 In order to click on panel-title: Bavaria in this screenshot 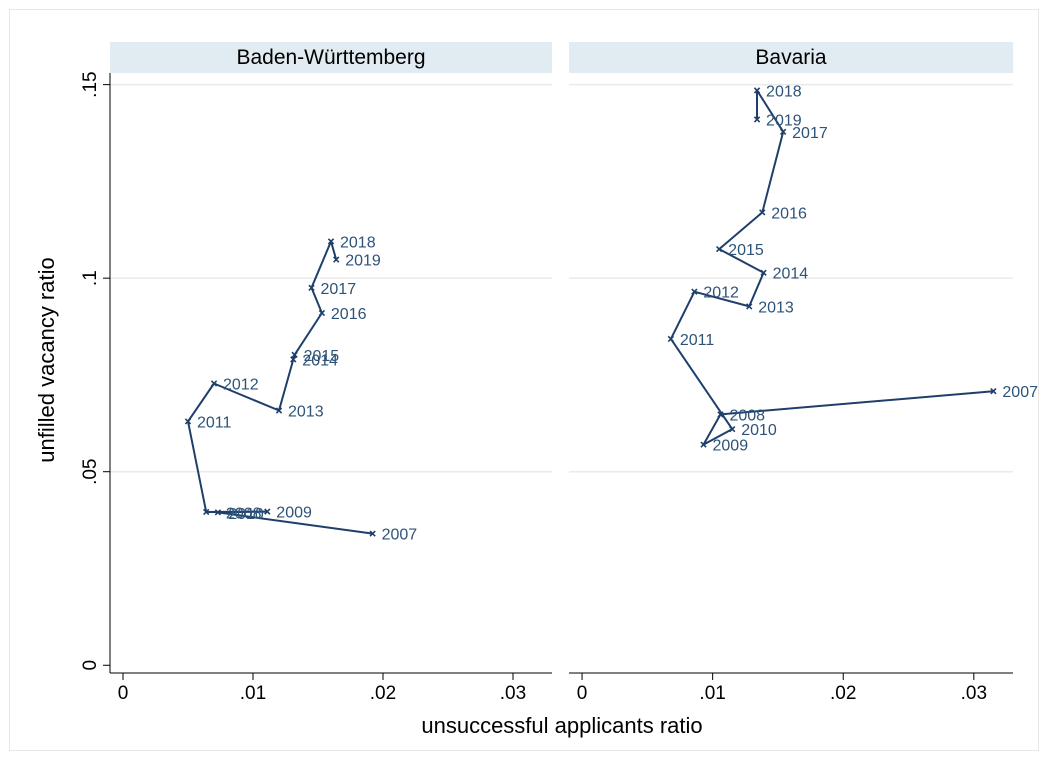, I will do `click(791, 57)`.